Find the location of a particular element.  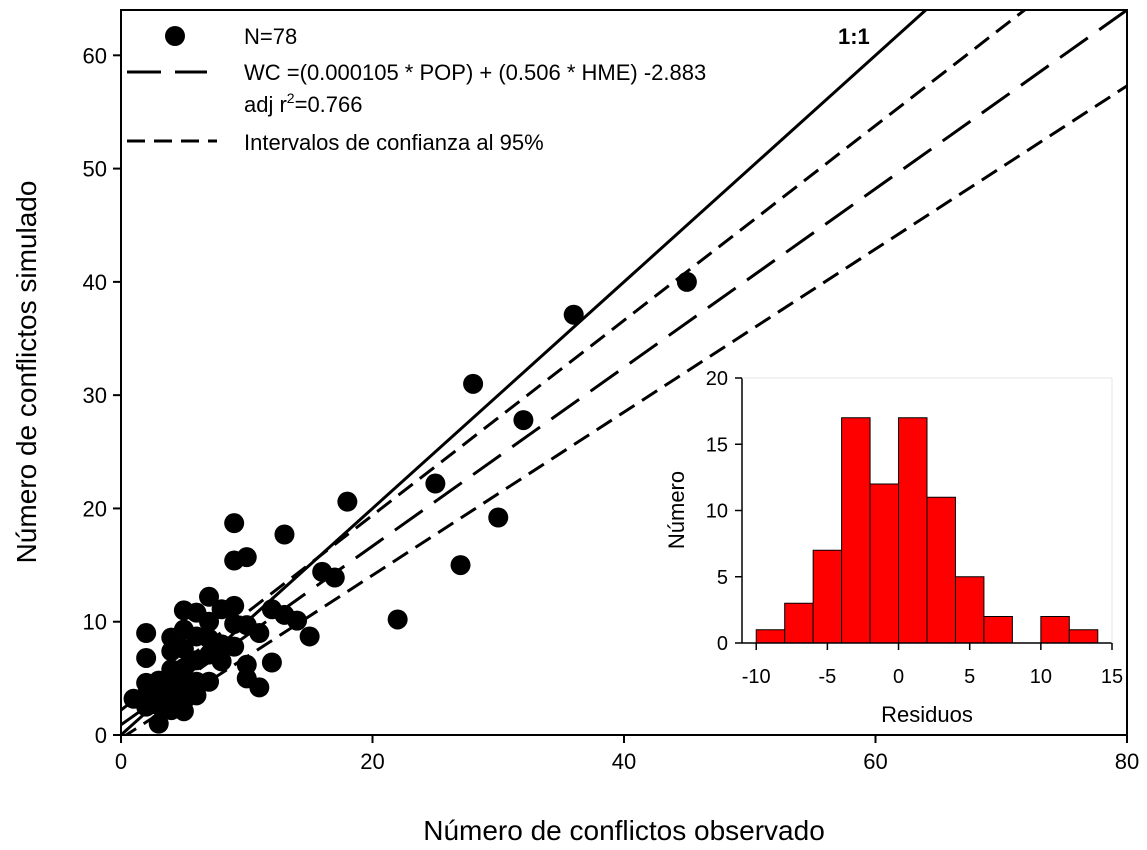

y-tick-label: 40 is located at coordinates (95, 282).